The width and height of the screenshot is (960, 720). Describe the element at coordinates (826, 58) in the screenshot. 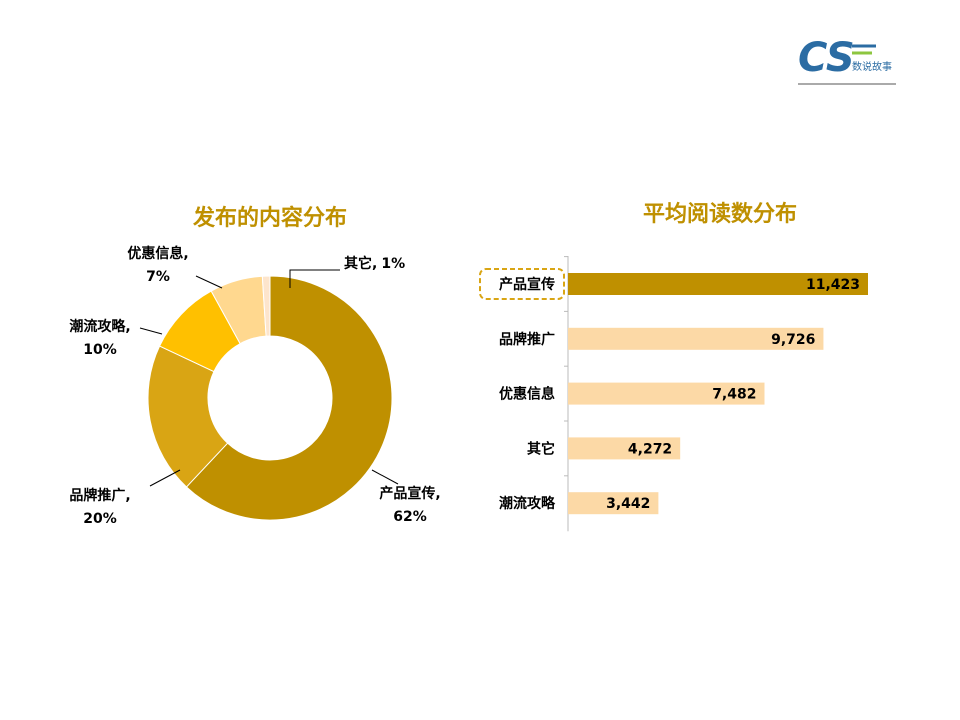

I see `logo-mark: CS` at that location.